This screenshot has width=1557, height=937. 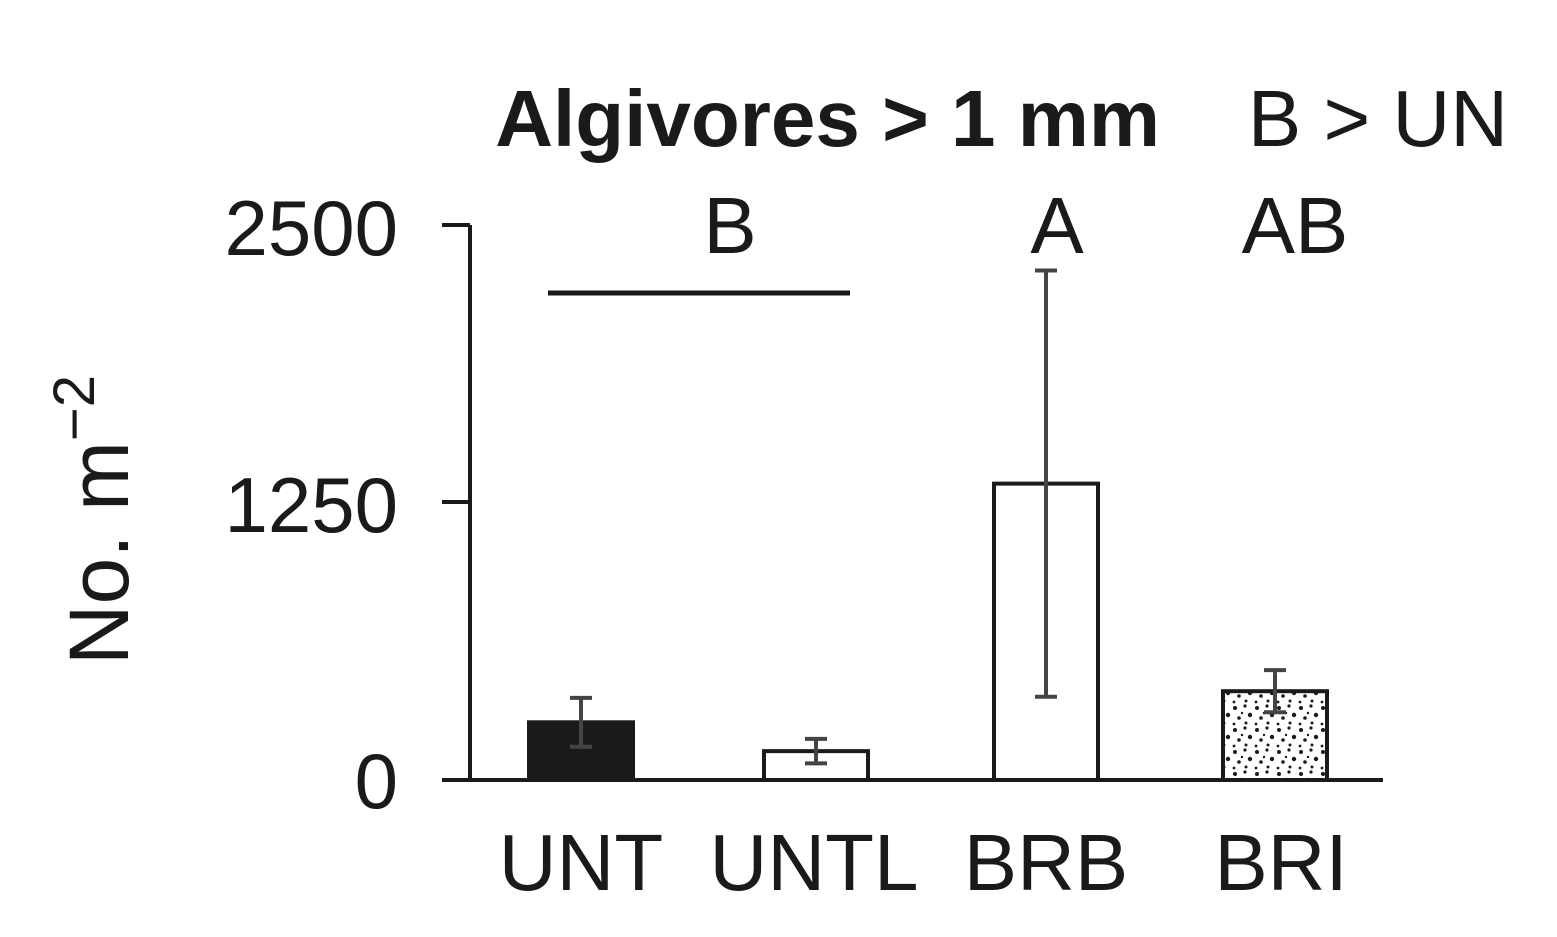 What do you see at coordinates (1046, 862) in the screenshot?
I see `x-category-label: BRB` at bounding box center [1046, 862].